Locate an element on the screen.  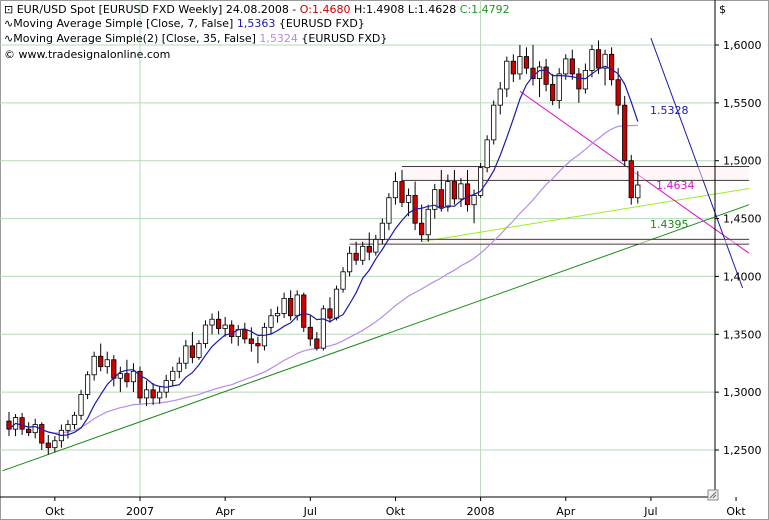
y-tick-label: 1,3500 is located at coordinates (742, 334).